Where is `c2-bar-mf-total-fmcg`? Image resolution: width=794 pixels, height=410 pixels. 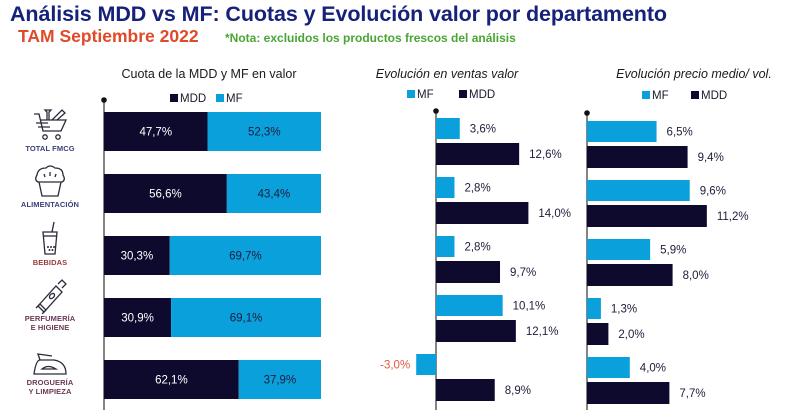 c2-bar-mf-total-fmcg is located at coordinates (448, 128).